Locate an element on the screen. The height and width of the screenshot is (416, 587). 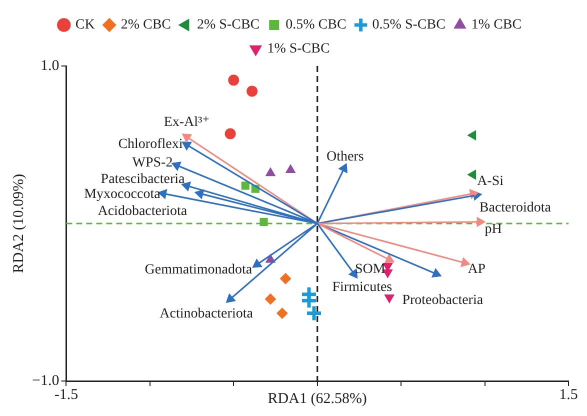
annotation: Acidobacteriota is located at coordinates (143, 211).